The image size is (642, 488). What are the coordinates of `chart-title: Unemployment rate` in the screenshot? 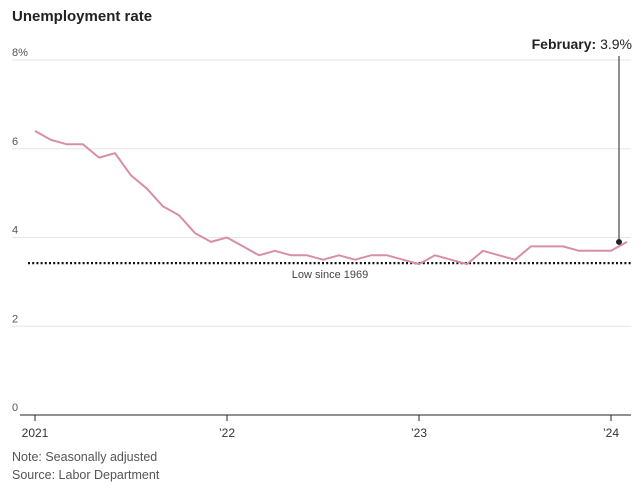 It's located at (82, 16).